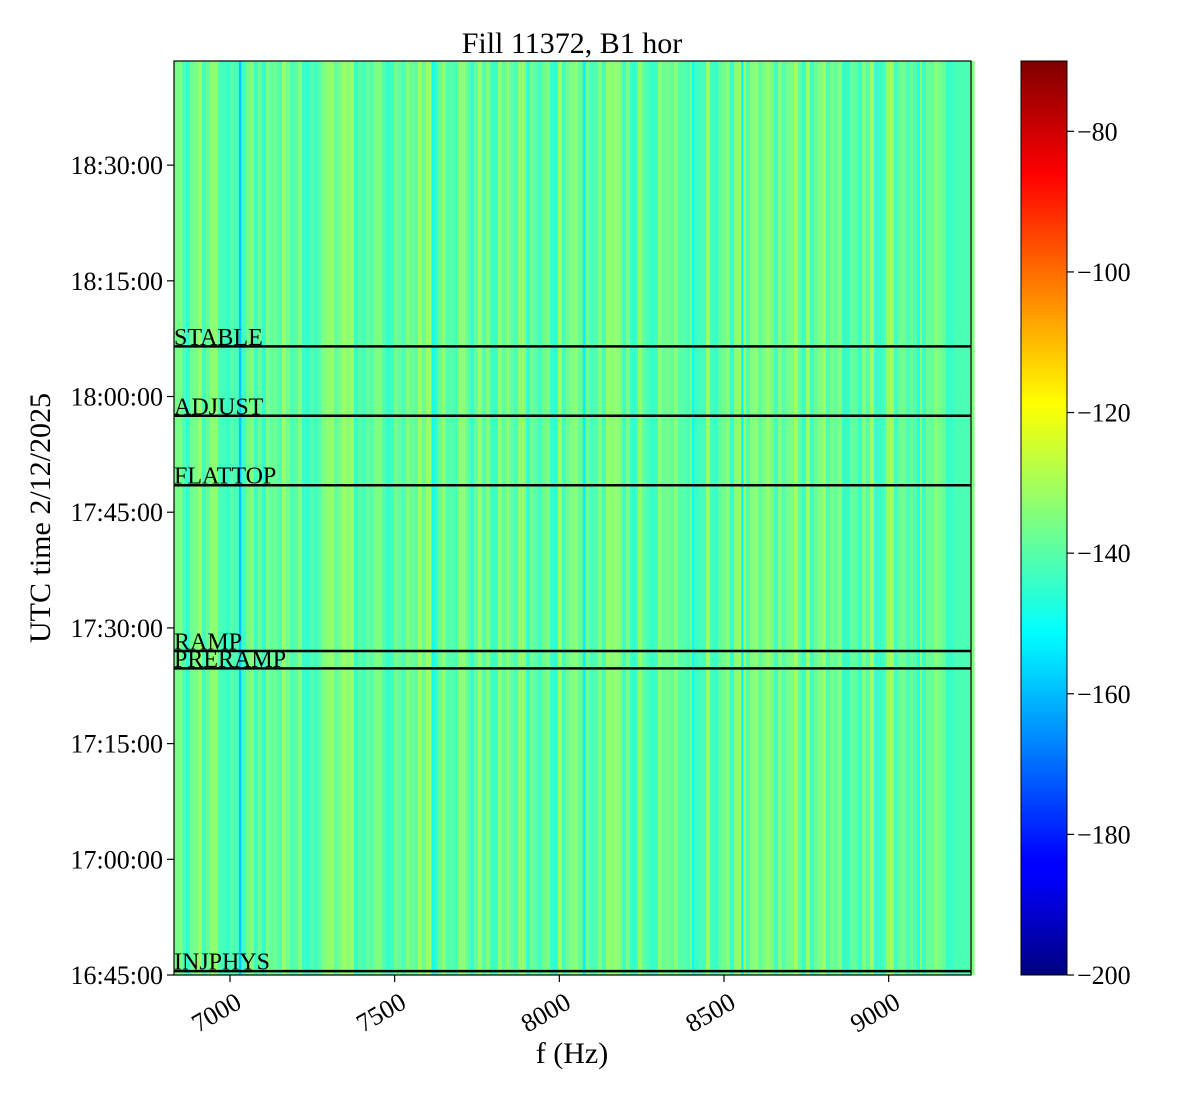 The image size is (1200, 1100). What do you see at coordinates (225, 477) in the screenshot?
I see `event-label: FLATTOP` at bounding box center [225, 477].